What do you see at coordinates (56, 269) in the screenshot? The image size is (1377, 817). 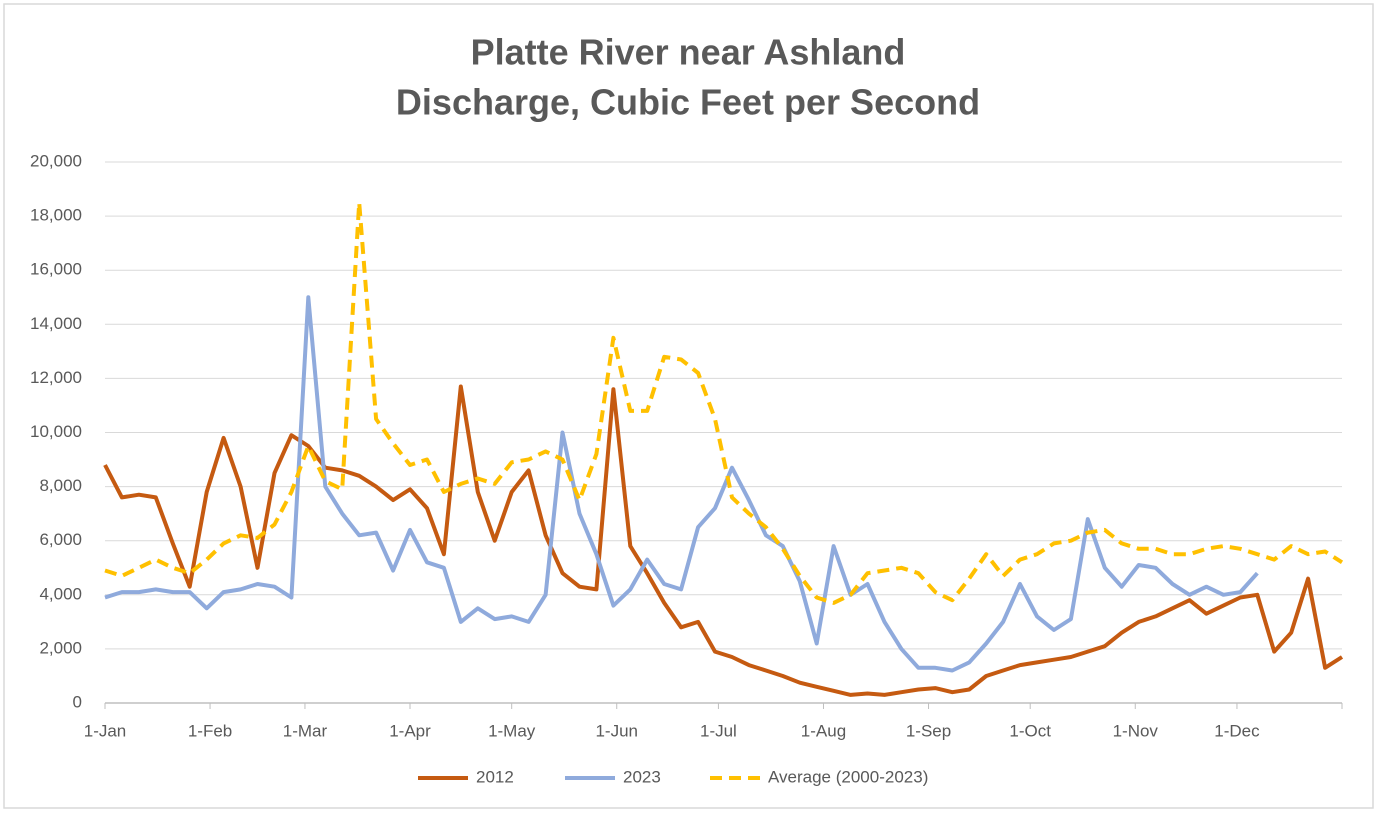 I see `y-tick-label: 16,000` at bounding box center [56, 269].